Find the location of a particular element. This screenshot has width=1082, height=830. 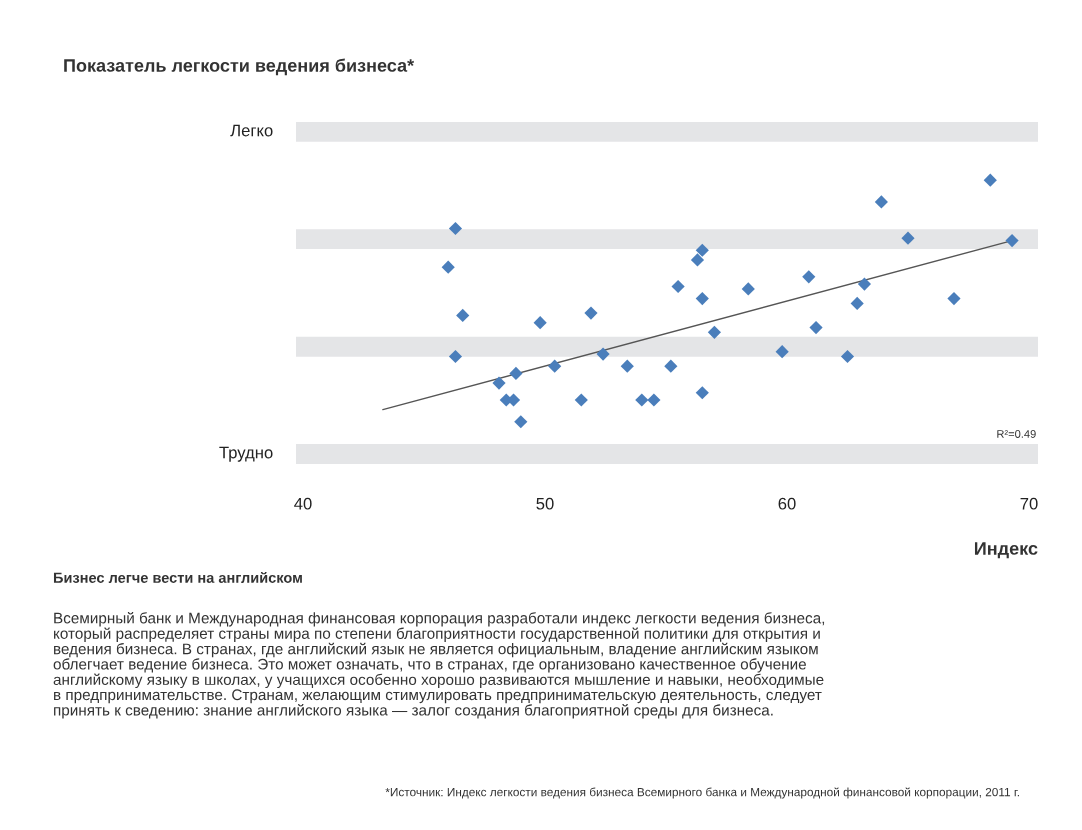

text: Бизнес легче вести на английском is located at coordinates (177, 577).